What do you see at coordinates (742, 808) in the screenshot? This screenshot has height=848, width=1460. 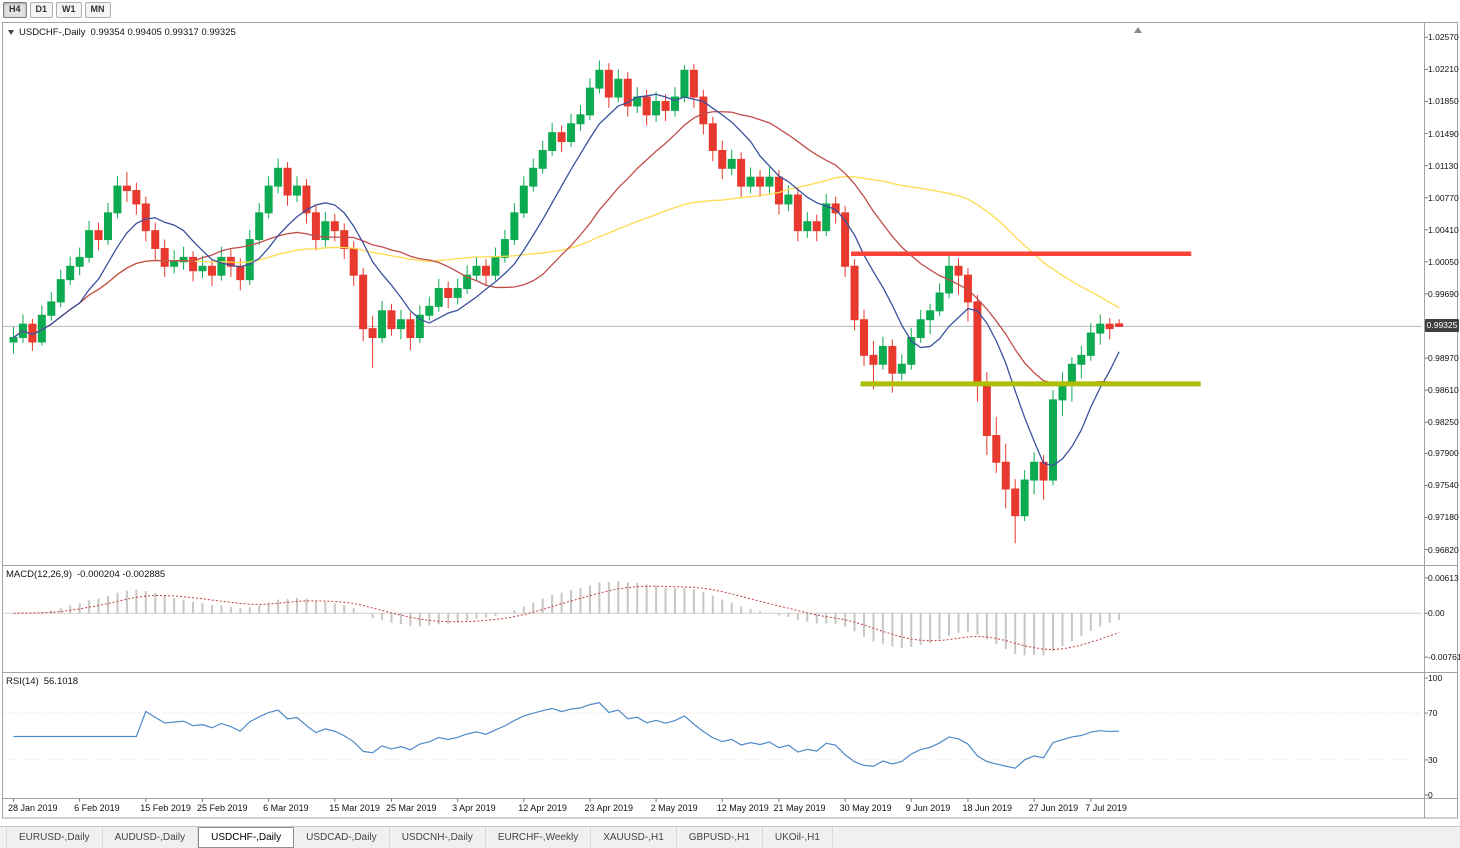 I see `date-axis-label: 12 May 2019` at bounding box center [742, 808].